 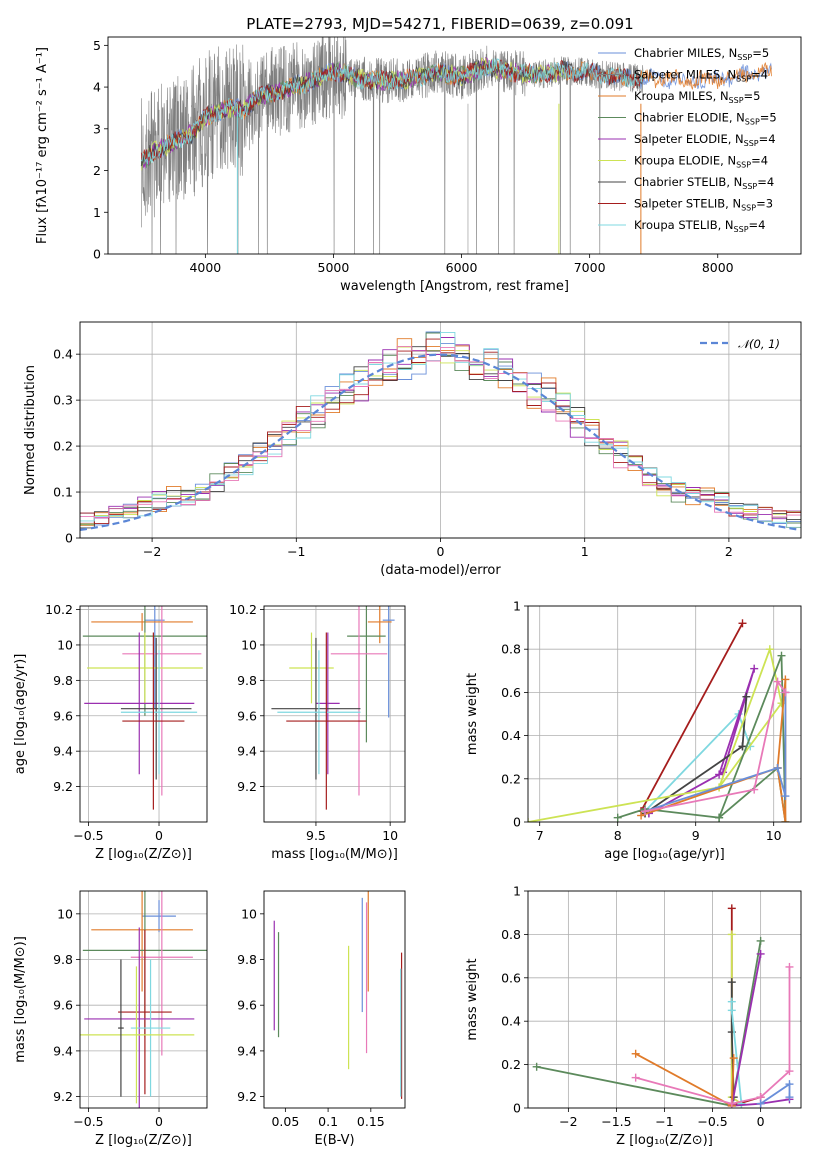 What do you see at coordinates (618, 835) in the screenshot?
I see `tick-label-x: 8` at bounding box center [618, 835].